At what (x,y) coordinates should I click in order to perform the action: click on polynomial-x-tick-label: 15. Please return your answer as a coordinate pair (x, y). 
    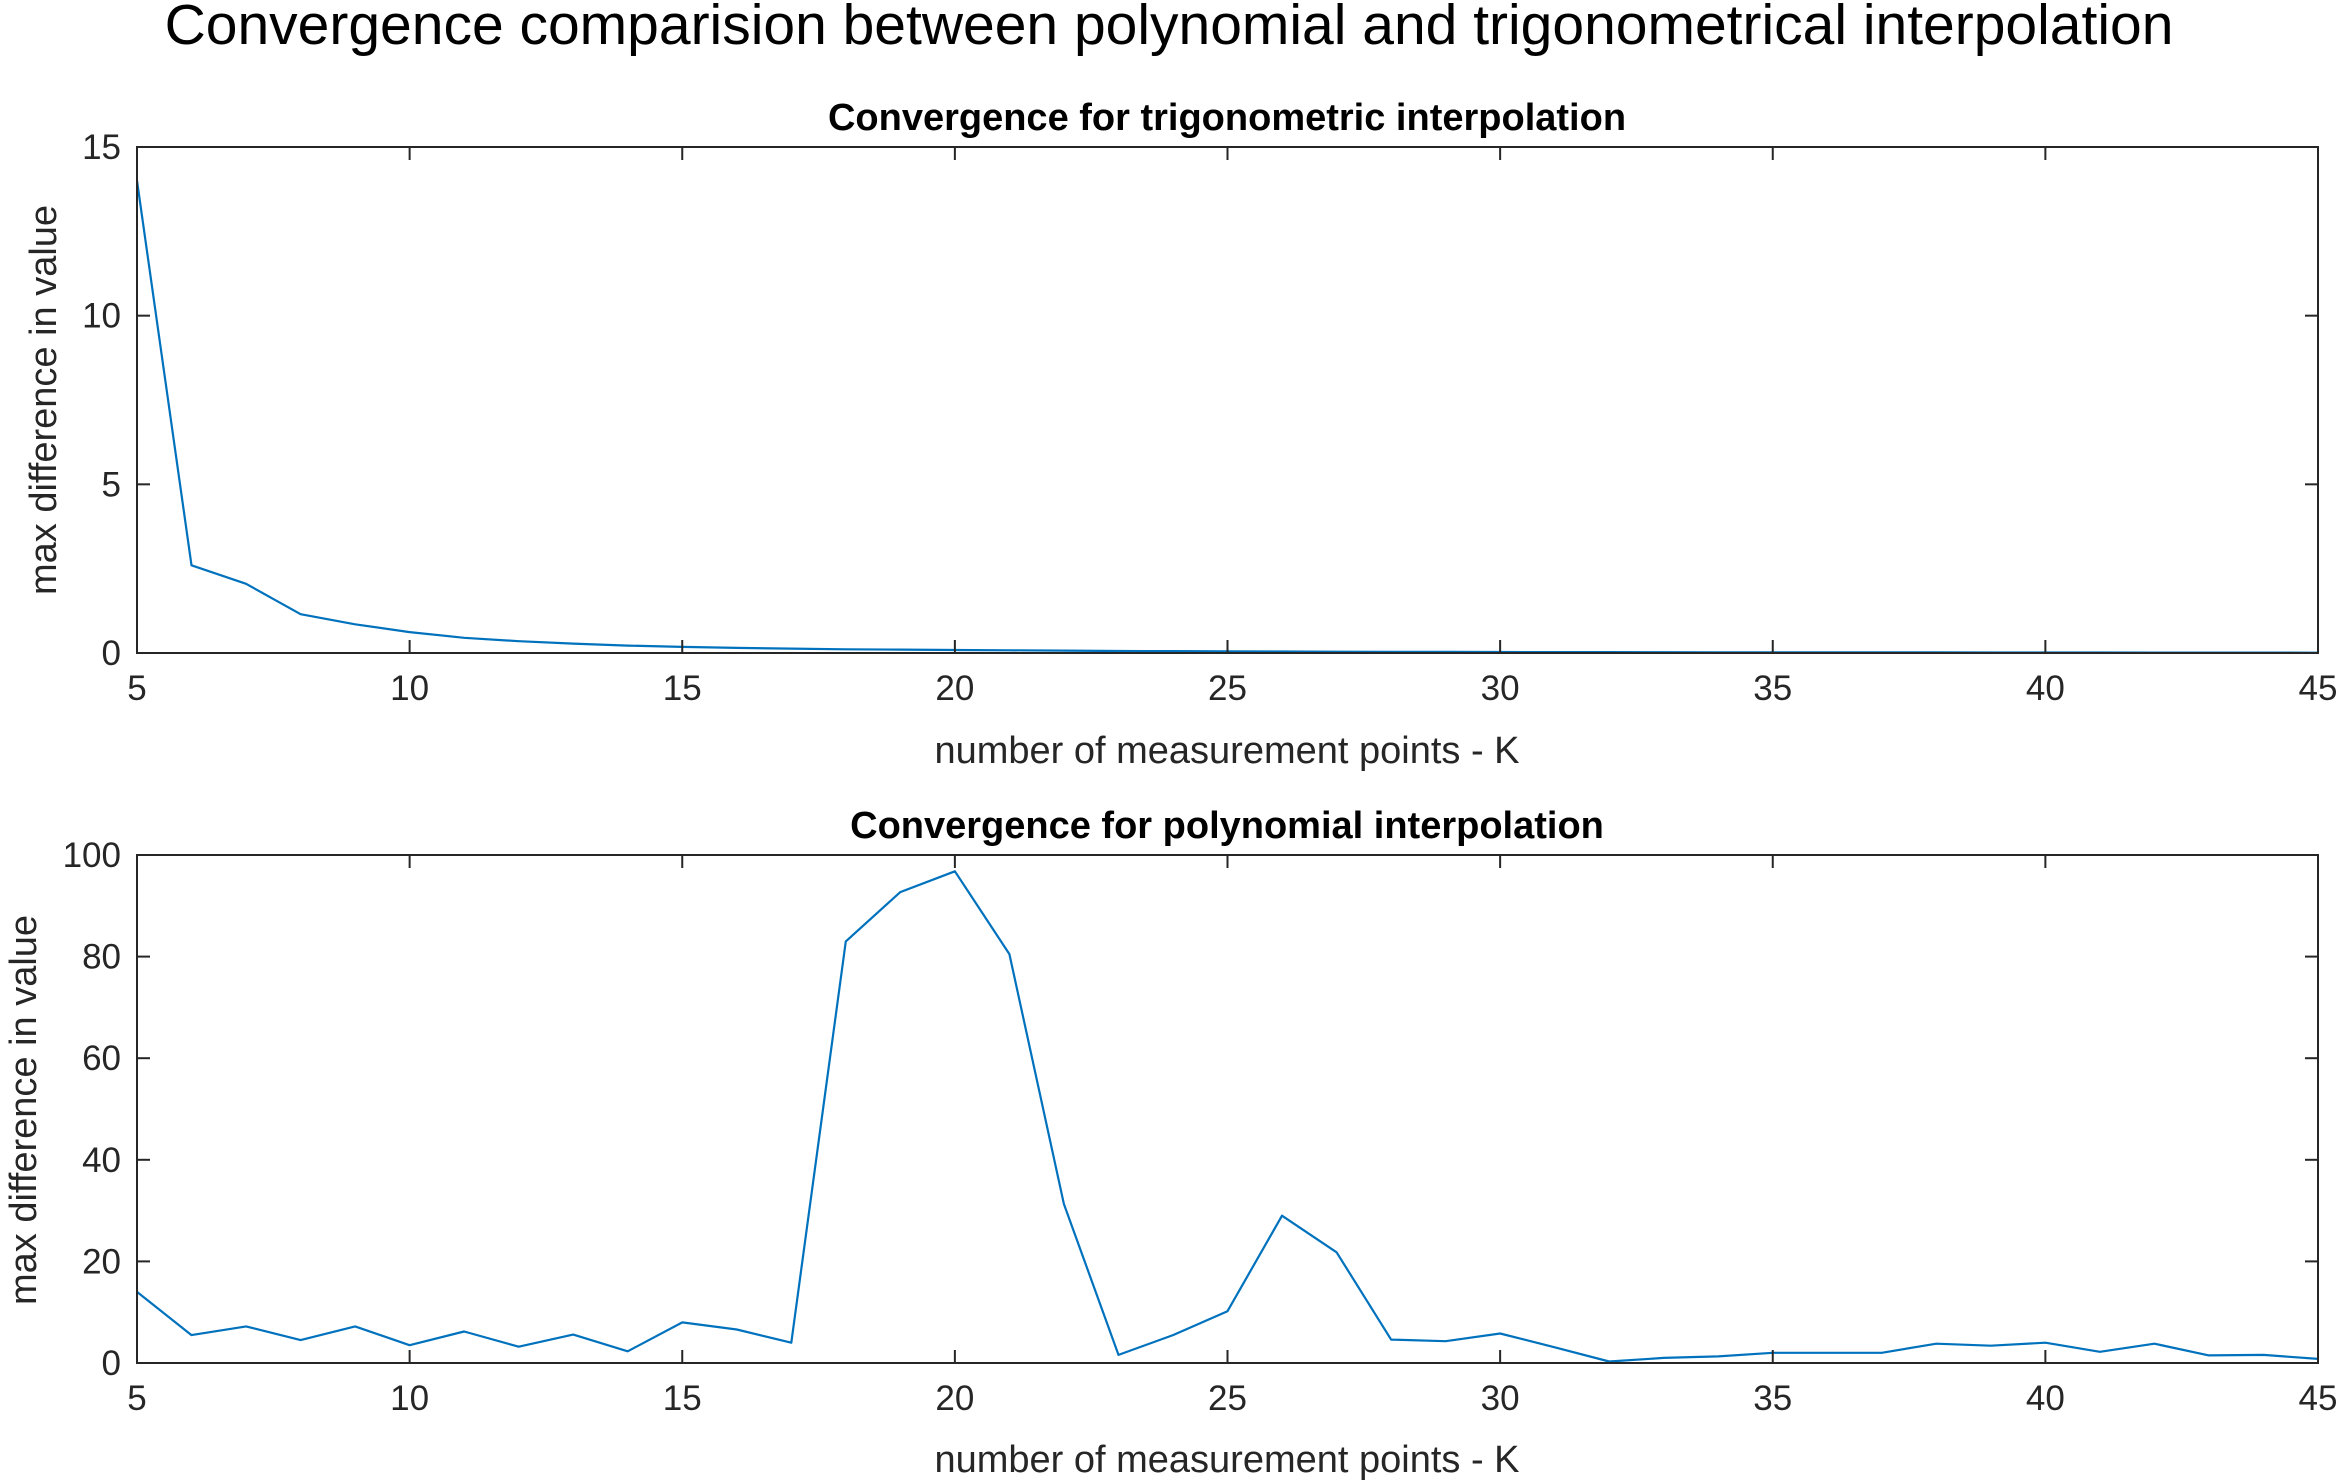
    Looking at the image, I should click on (682, 1398).